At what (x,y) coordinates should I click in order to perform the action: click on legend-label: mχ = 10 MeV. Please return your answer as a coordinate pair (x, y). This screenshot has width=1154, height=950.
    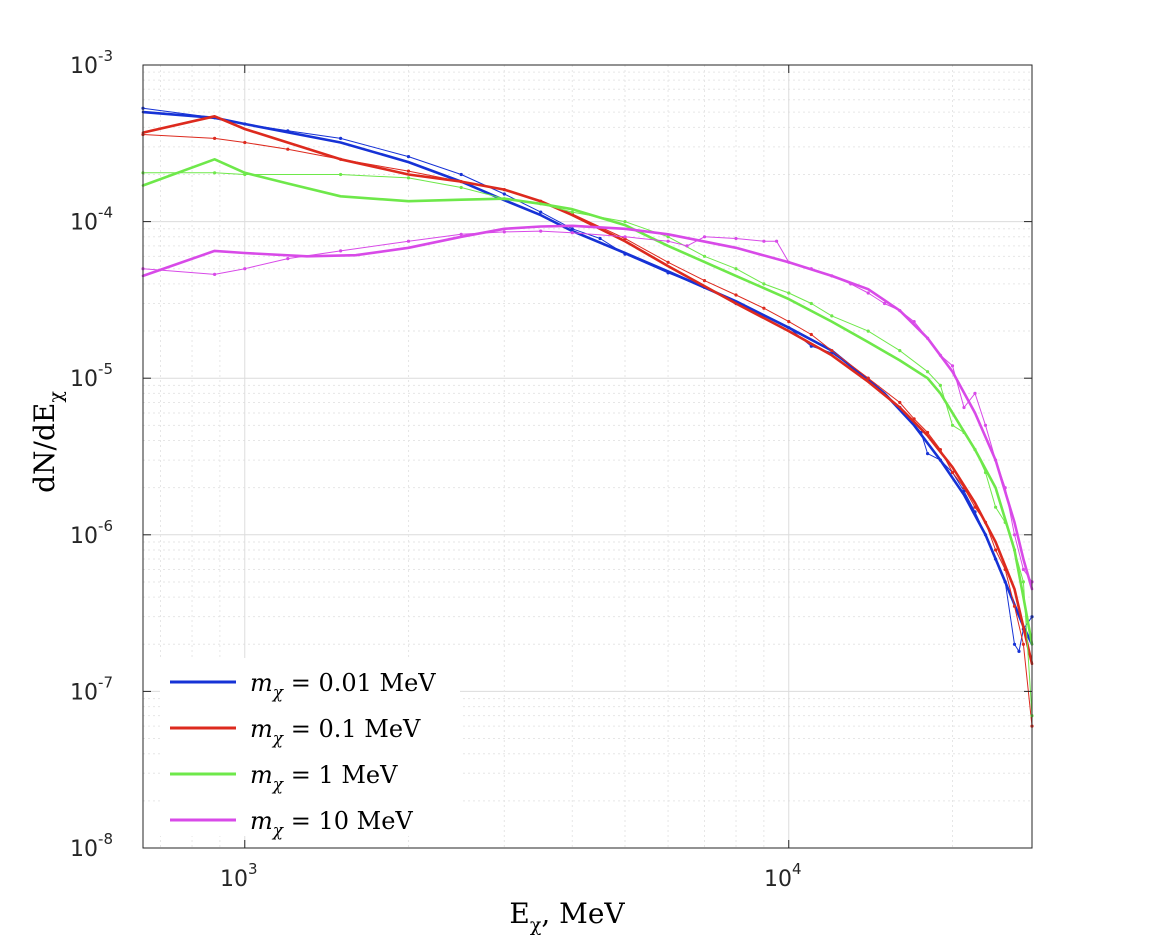
    Looking at the image, I should click on (331, 824).